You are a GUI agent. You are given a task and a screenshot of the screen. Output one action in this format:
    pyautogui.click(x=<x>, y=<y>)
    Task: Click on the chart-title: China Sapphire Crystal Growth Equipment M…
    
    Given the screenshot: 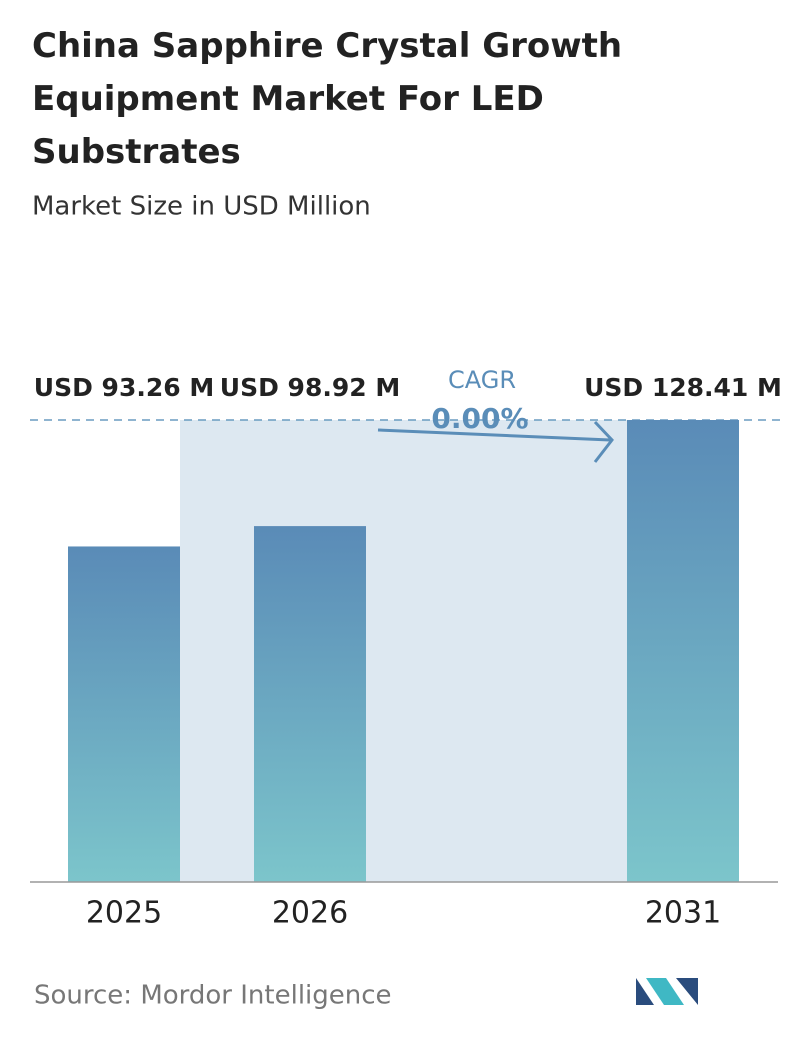 What is the action you would take?
    pyautogui.click(x=327, y=99)
    